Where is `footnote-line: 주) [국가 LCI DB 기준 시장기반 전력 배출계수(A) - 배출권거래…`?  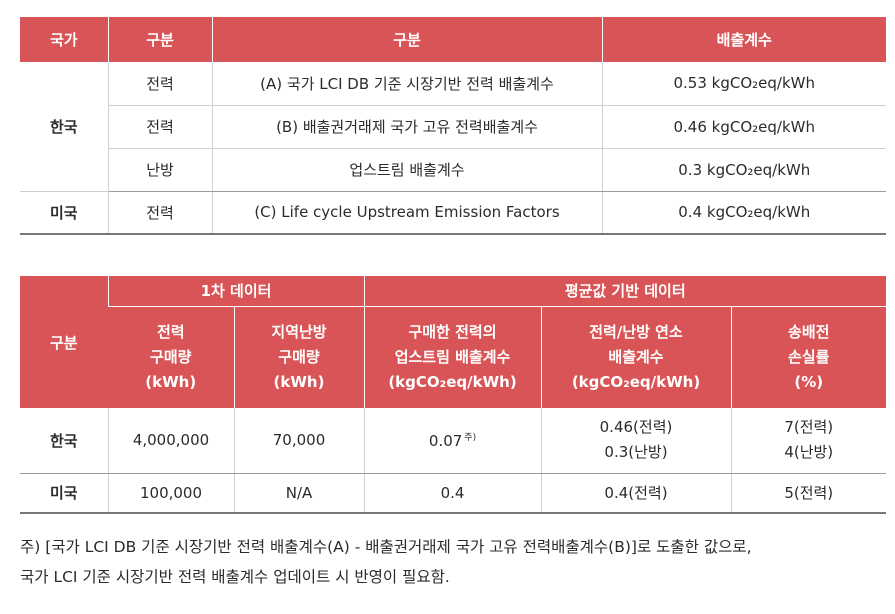
footnote-line: 주) [국가 LCI DB 기준 시장기반 전력 배출계수(A) - 배출권거래… is located at coordinates (386, 547).